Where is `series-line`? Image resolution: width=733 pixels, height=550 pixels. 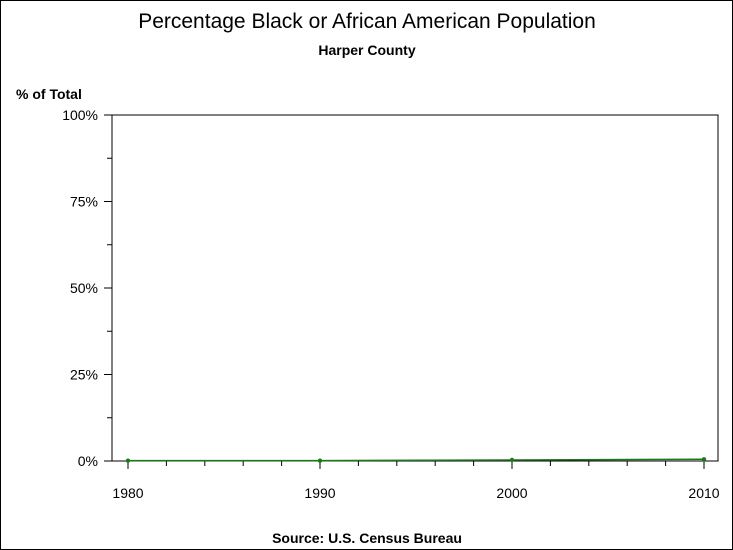 series-line is located at coordinates (416, 460).